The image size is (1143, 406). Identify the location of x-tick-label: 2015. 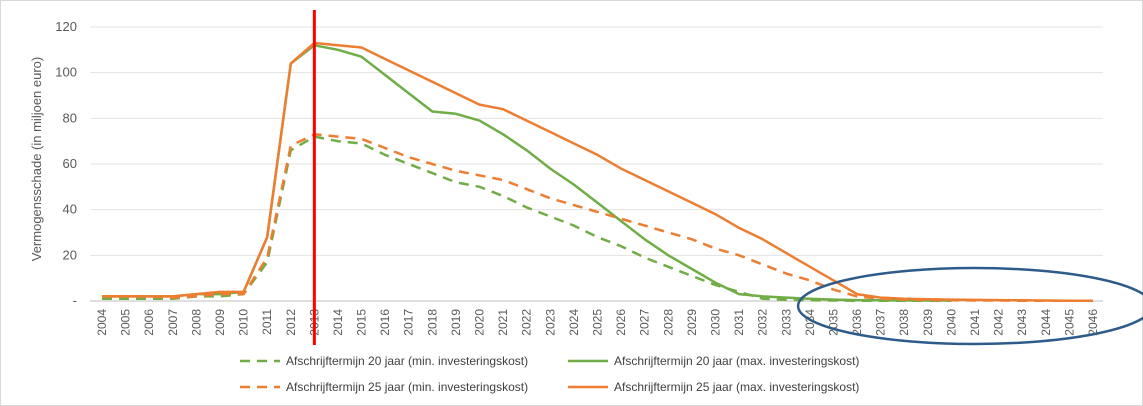
(362, 322).